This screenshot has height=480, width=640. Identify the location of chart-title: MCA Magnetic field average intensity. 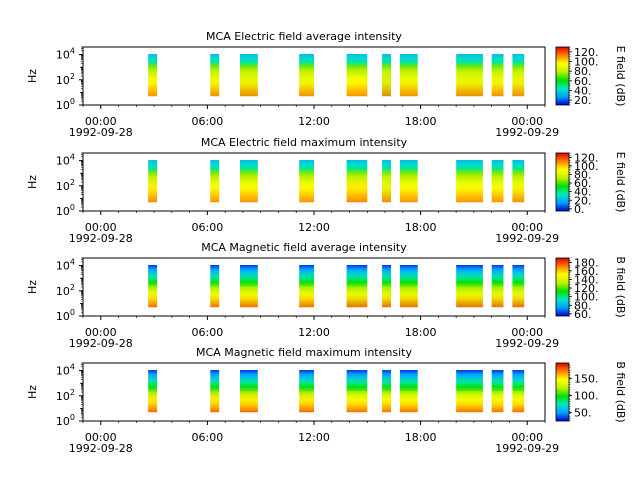
(304, 247).